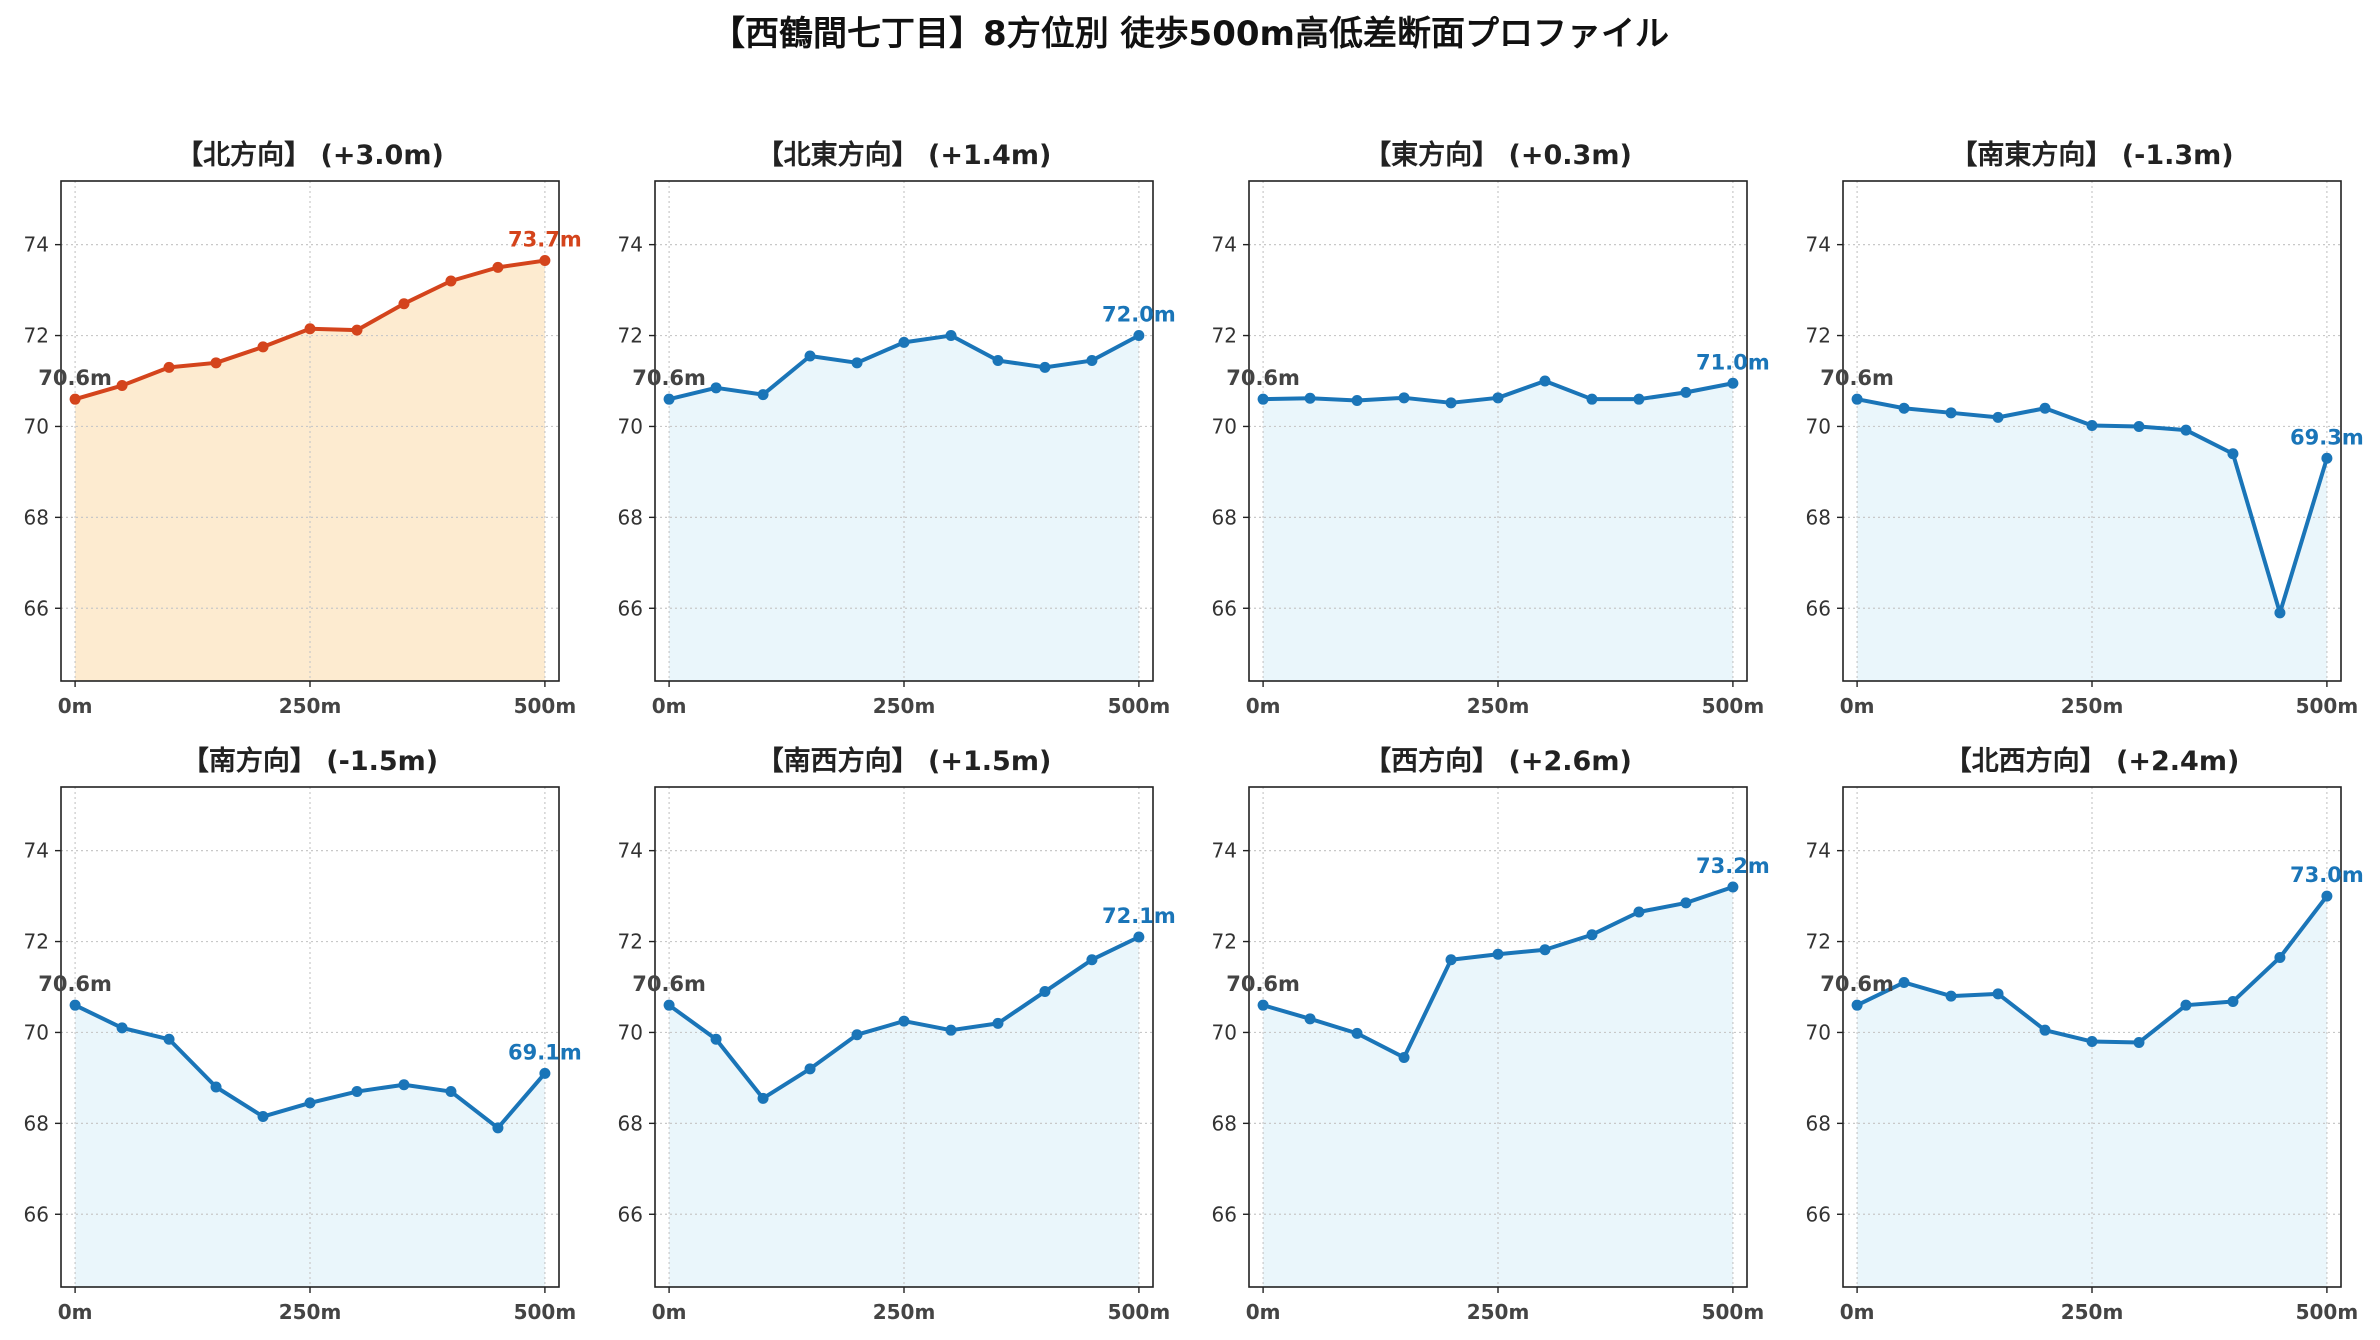 This screenshot has height=1340, width=2380. Describe the element at coordinates (904, 155) in the screenshot. I see `panel-title: 【北東方向】 (+1.4m)` at that location.